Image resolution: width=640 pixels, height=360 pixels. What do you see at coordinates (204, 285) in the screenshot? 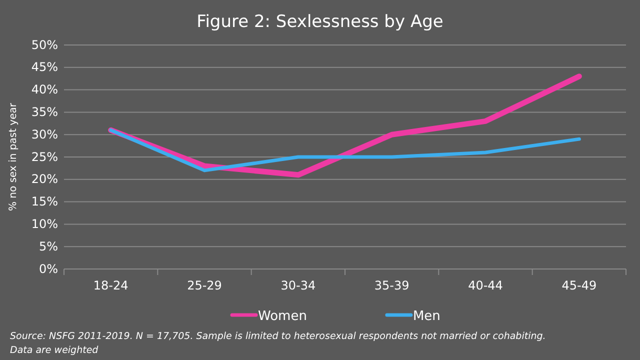
I see `x-tick-label: 25-29` at bounding box center [204, 285].